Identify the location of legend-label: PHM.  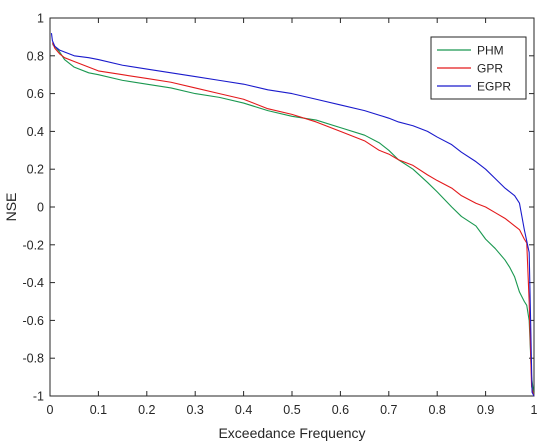
(490, 51).